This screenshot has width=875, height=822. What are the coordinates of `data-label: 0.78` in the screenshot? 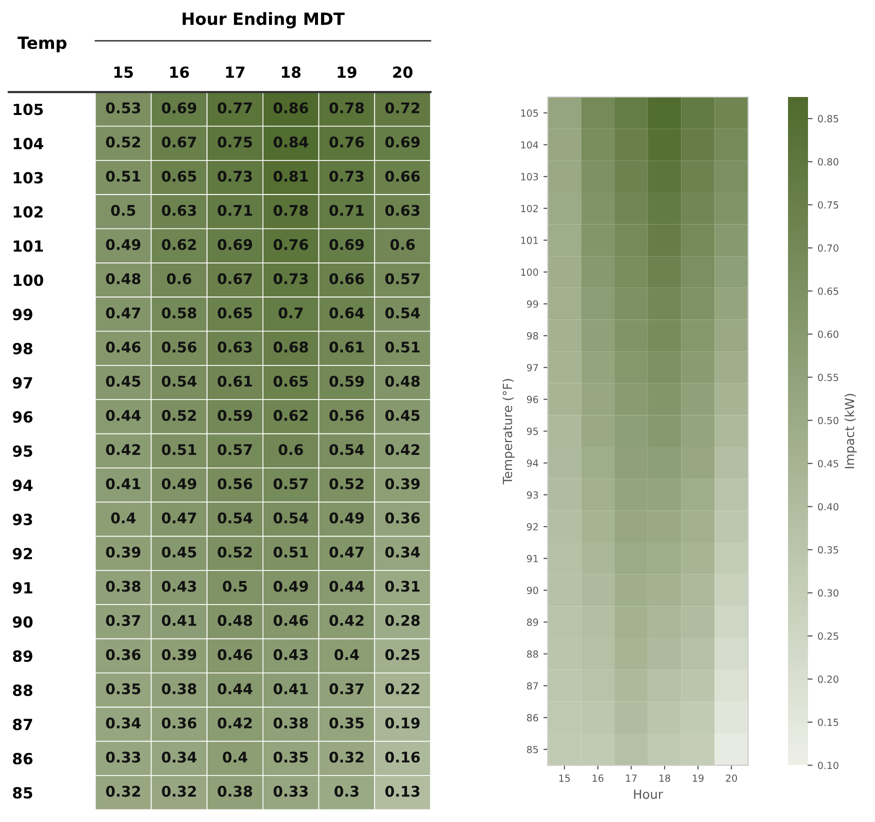 It's located at (346, 108).